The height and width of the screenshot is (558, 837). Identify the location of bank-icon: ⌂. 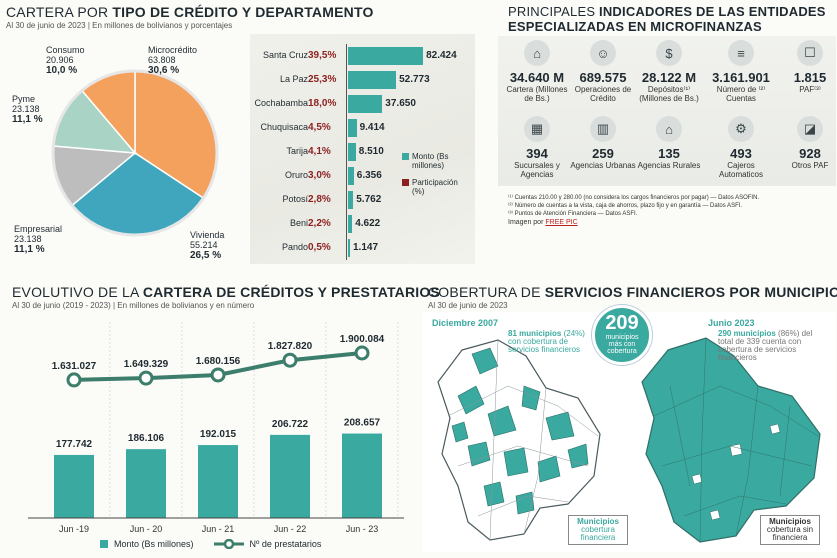
(537, 53).